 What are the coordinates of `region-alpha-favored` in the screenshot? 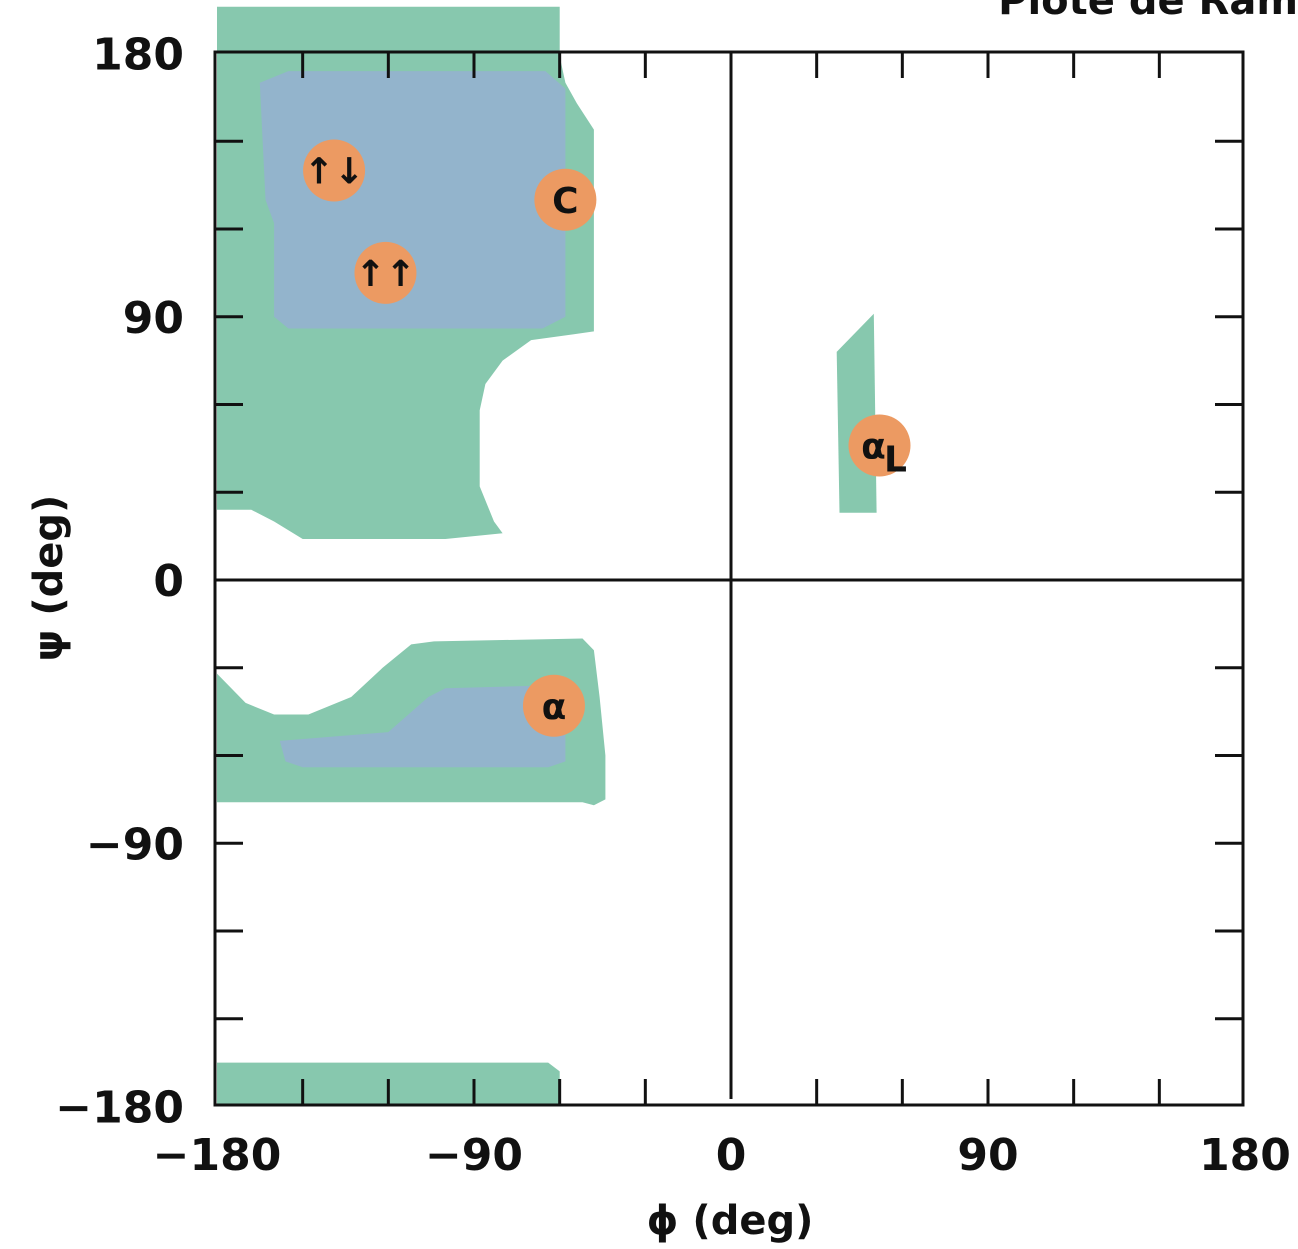 It's located at (422, 726).